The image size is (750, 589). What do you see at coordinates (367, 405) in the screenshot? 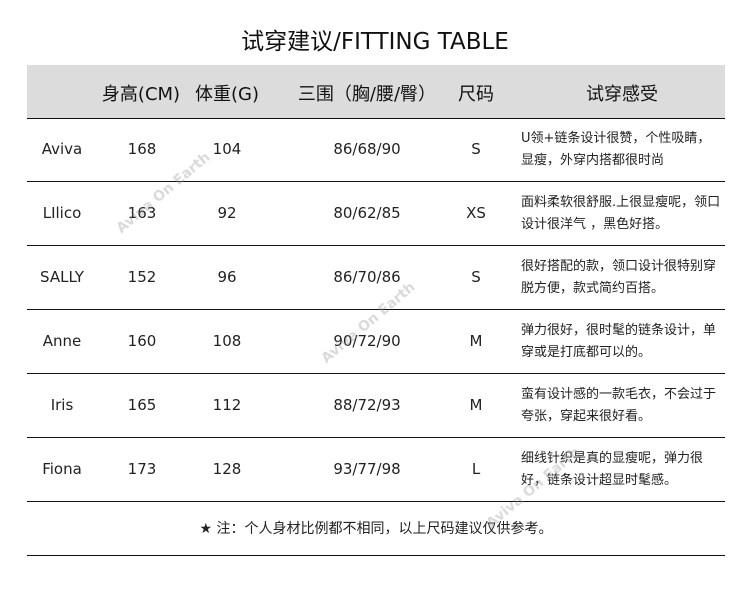
I see `measurements-cell: 88/72/93` at bounding box center [367, 405].